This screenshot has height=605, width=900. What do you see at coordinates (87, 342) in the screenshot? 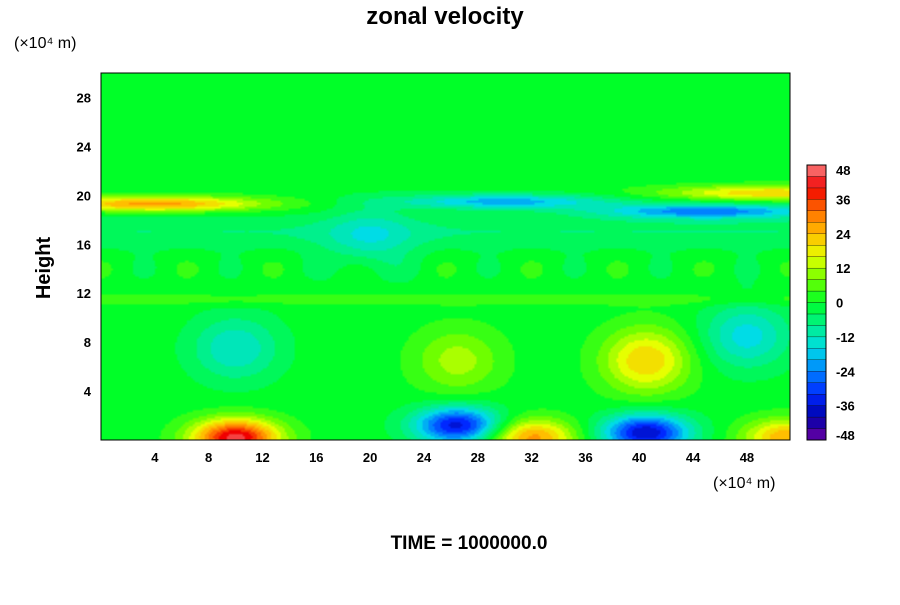
I see `y-tick-label: 8` at bounding box center [87, 342].